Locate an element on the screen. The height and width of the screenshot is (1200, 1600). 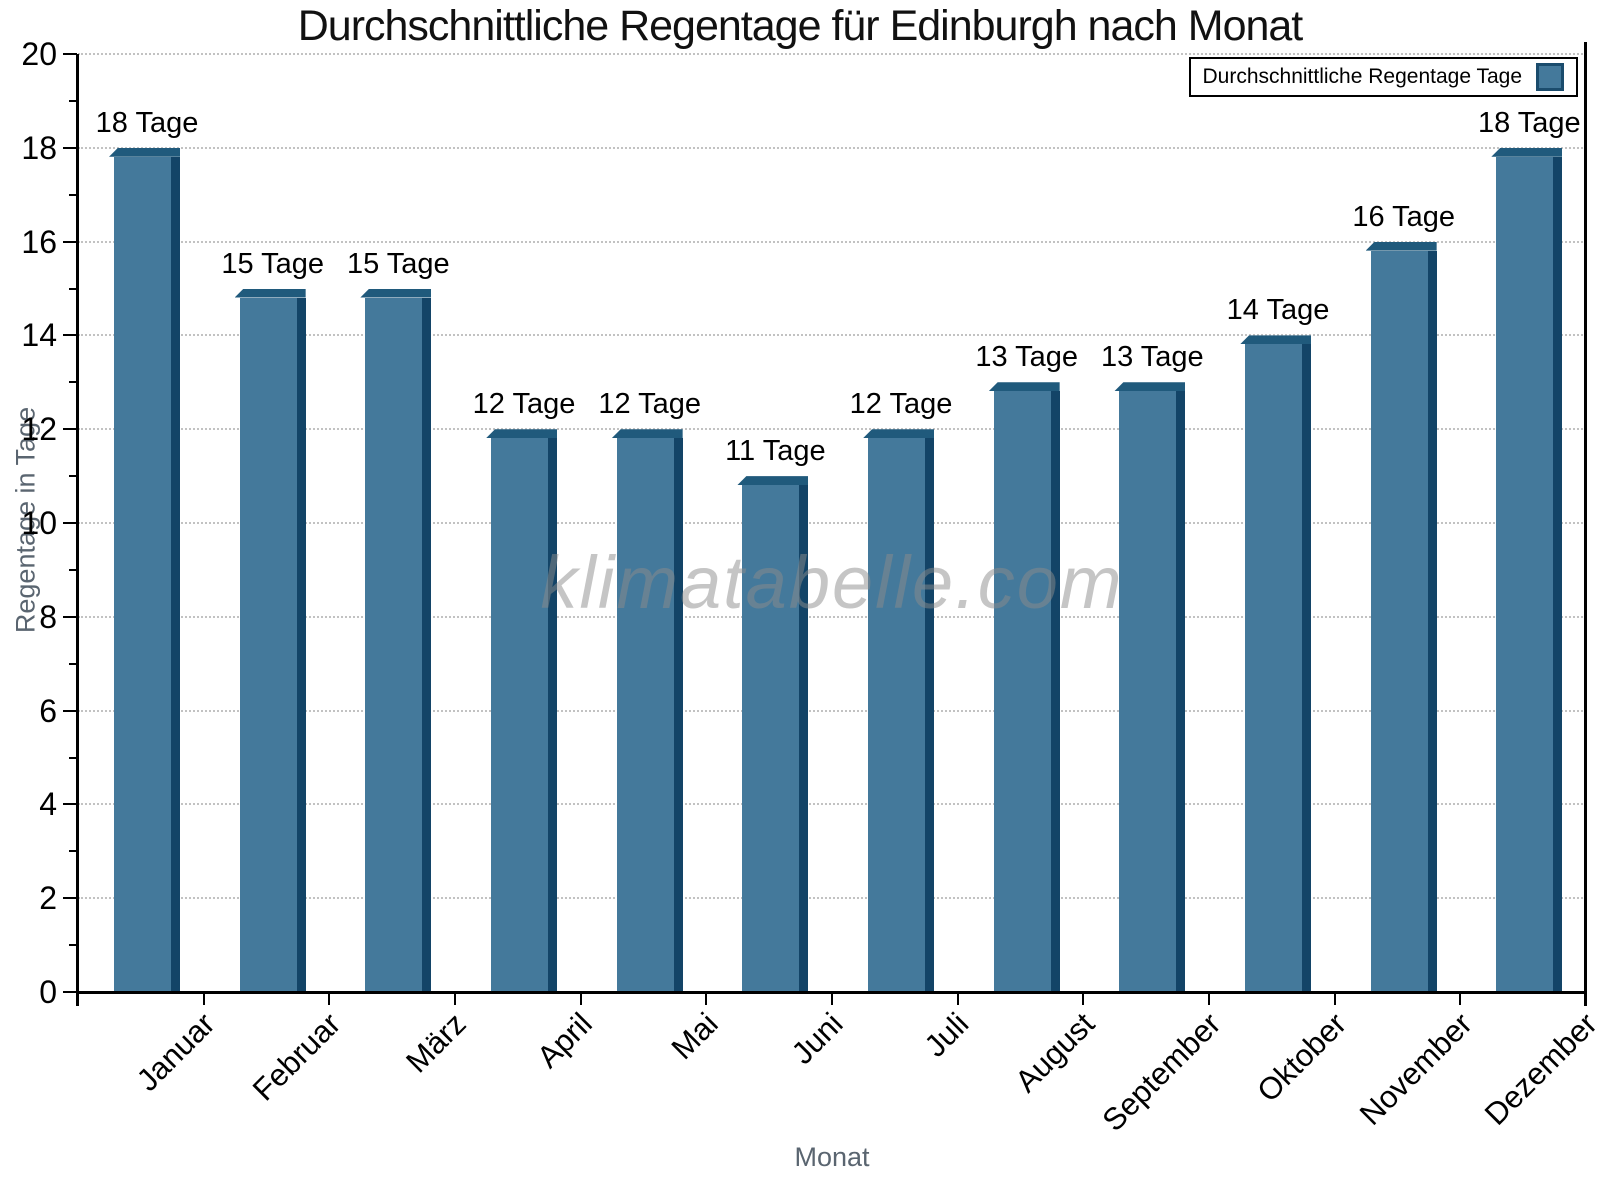
y-tick-label: 12 is located at coordinates (39, 429).